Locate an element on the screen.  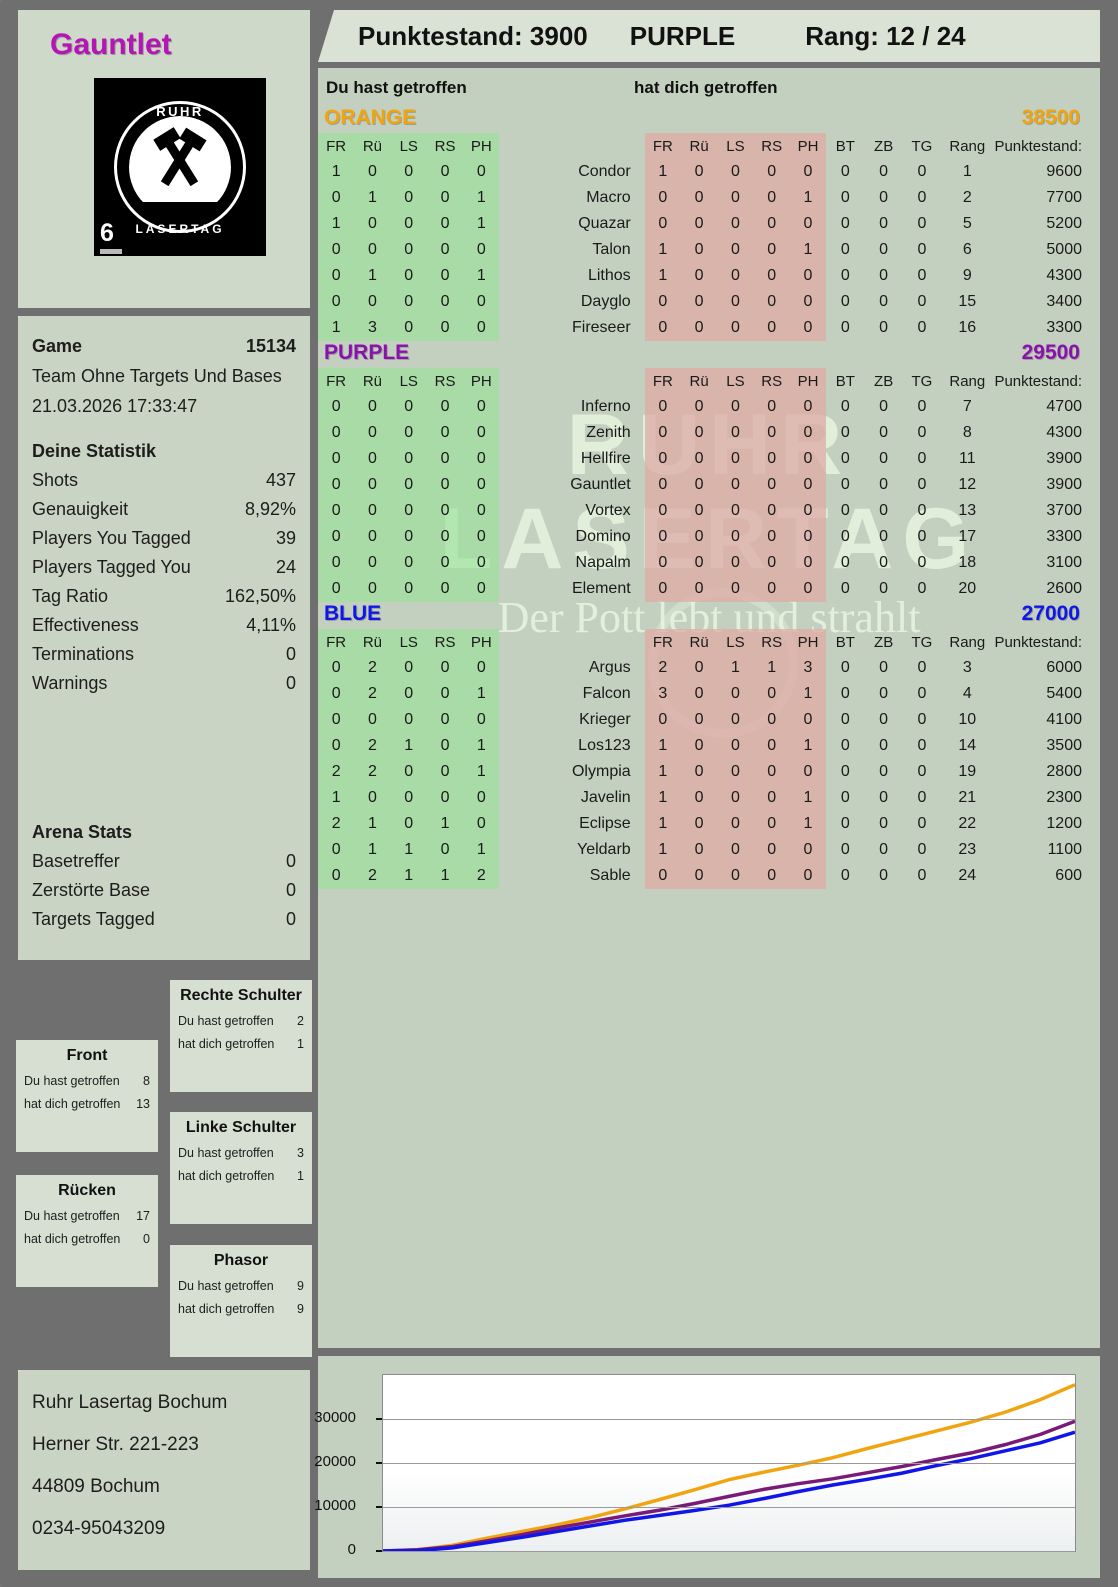
table-row: 1 3 0 0 0 Fireseer 0 0 0 0 0 0 0 0 16 3300 is located at coordinates (709, 328).